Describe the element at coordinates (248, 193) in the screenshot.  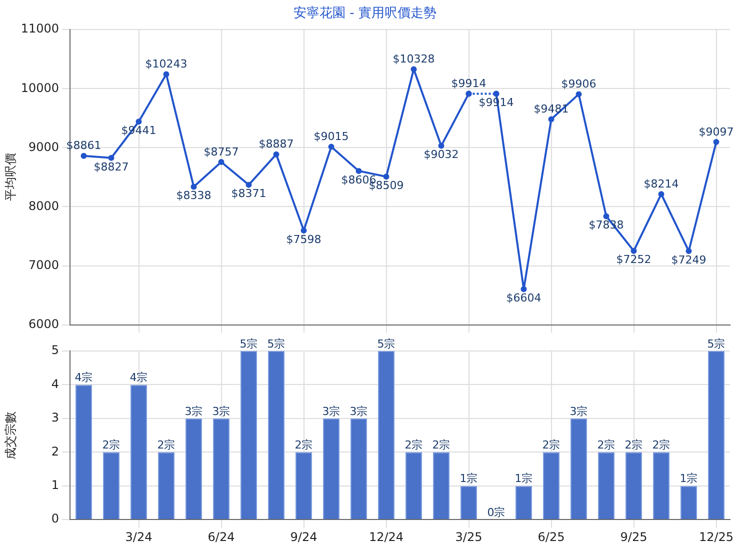
I see `data-label: $8371` at that location.